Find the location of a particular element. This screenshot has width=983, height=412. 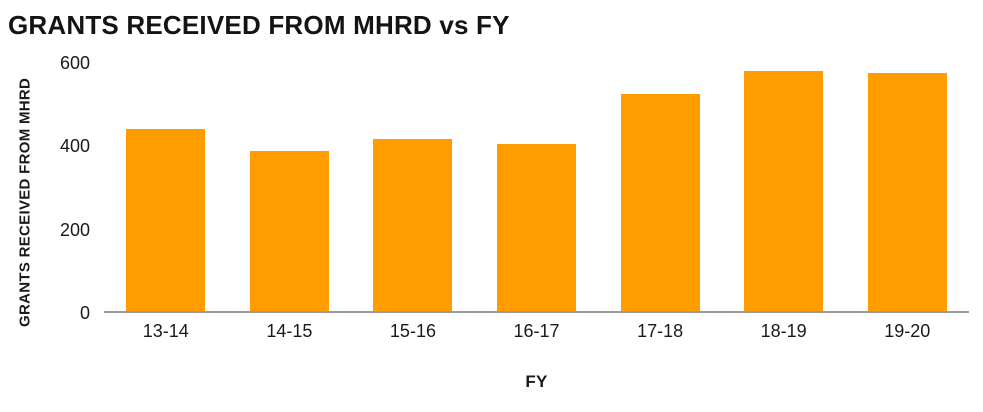

y-tick-label: 600 is located at coordinates (74, 63).